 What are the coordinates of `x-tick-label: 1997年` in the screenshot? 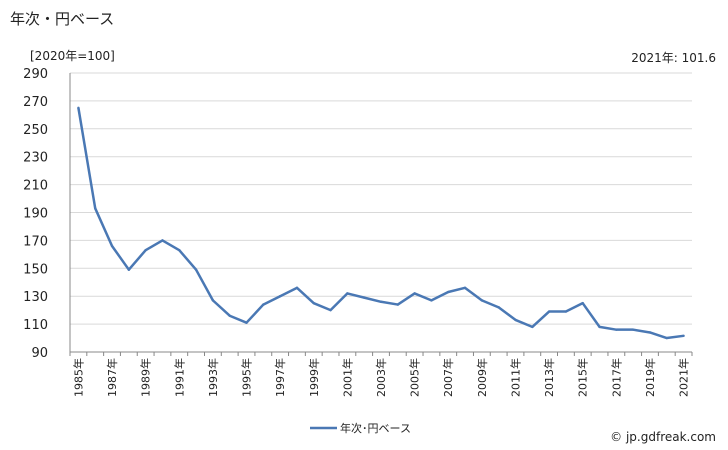 It's located at (280, 377).